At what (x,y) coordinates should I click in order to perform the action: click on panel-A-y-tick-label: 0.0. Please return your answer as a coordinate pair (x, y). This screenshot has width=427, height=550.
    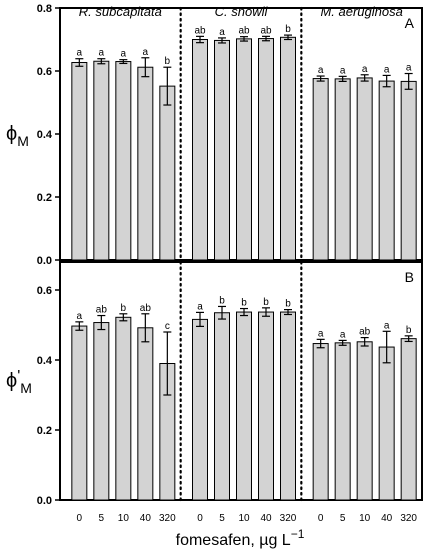
    Looking at the image, I should click on (44, 261).